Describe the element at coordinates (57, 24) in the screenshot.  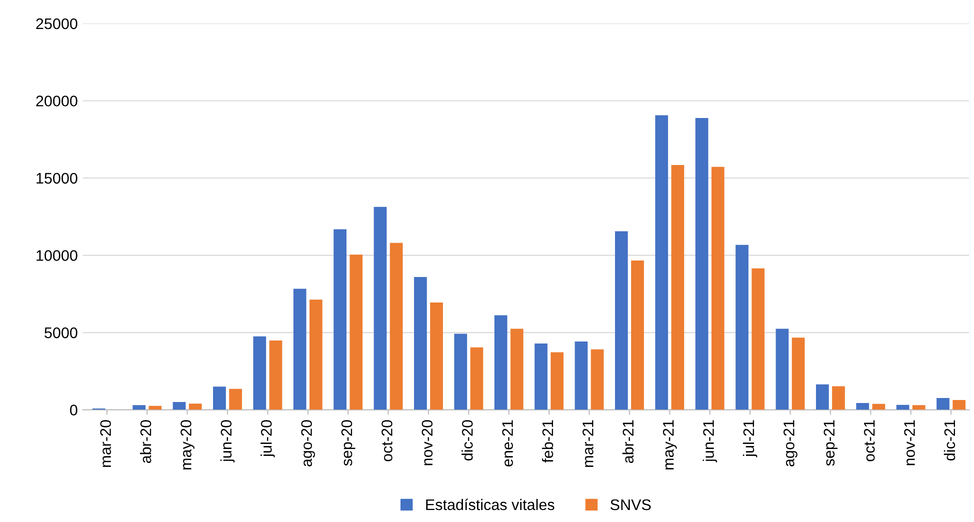
I see `y-tick-label: 25000` at that location.